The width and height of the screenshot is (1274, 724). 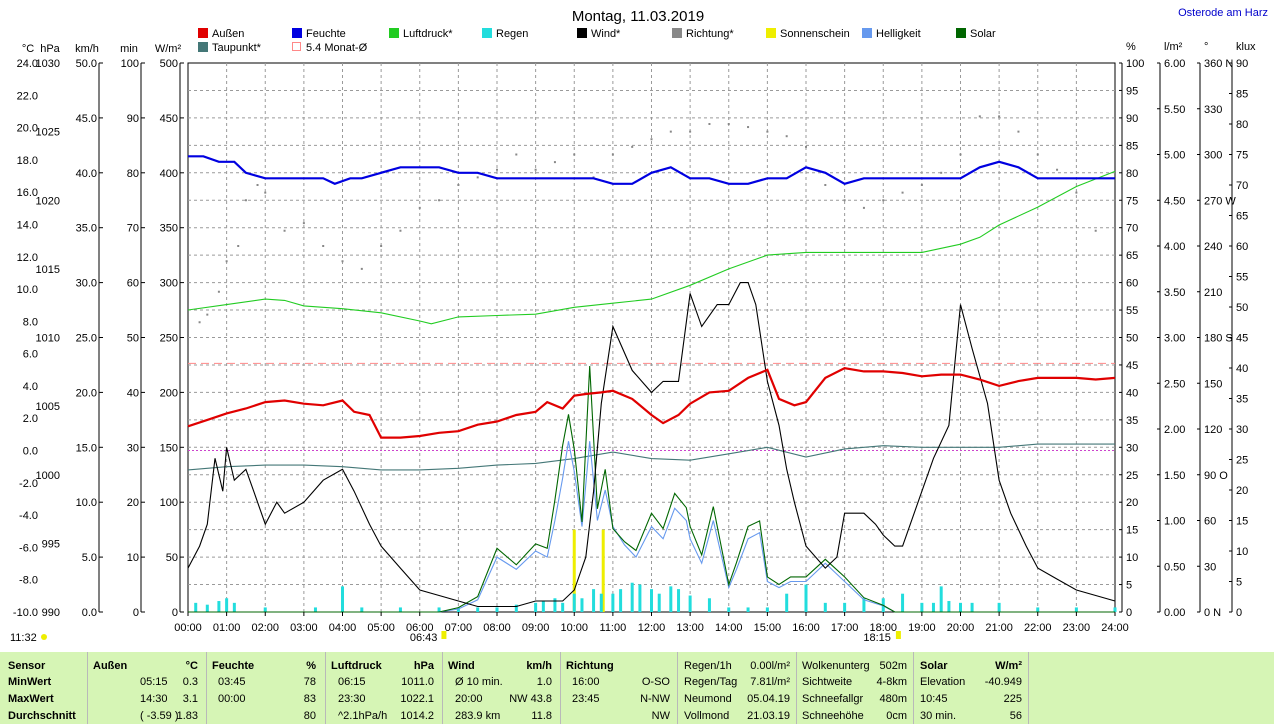 I want to click on axis-unit-left: min, so click(x=129, y=49).